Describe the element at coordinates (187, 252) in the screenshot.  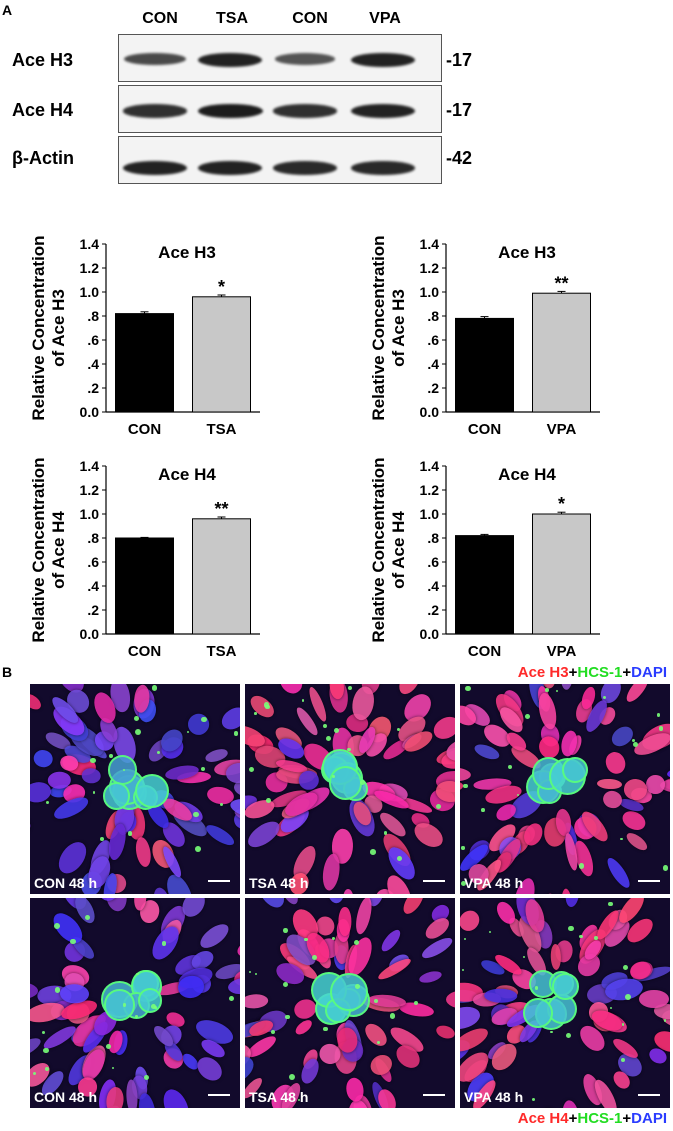
I see `chart-title: Ace H3` at that location.